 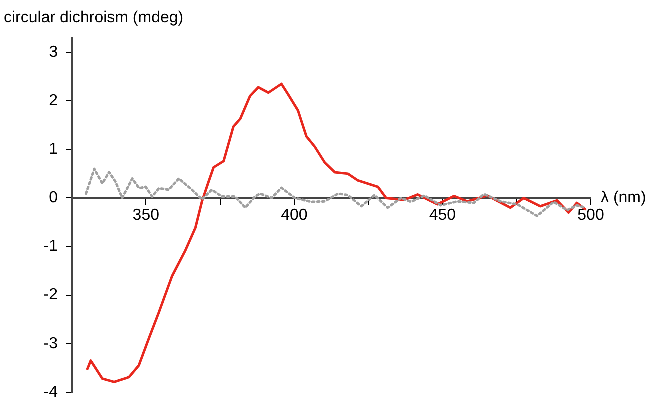 What do you see at coordinates (51, 247) in the screenshot?
I see `y-tick-label: -1` at bounding box center [51, 247].